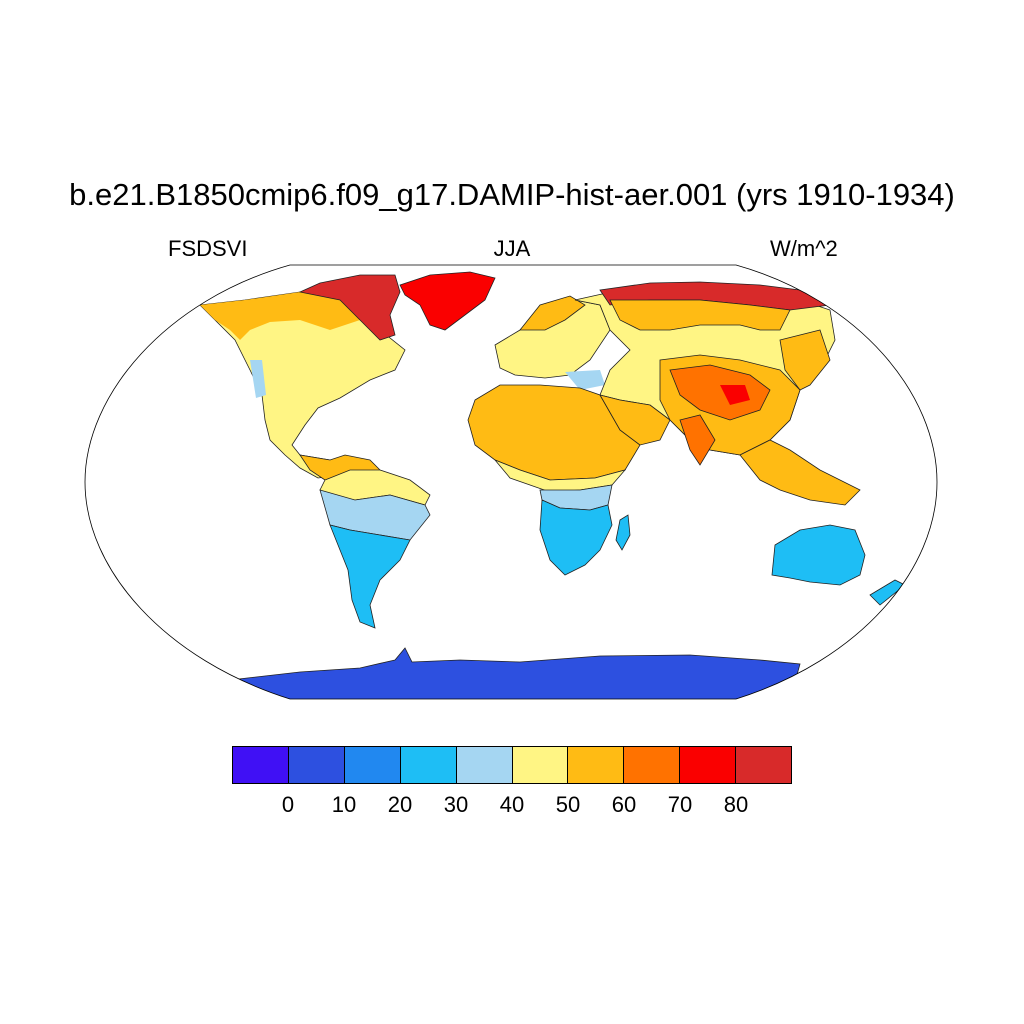 This screenshot has height=1024, width=1024. I want to click on region-west-us, so click(258, 379).